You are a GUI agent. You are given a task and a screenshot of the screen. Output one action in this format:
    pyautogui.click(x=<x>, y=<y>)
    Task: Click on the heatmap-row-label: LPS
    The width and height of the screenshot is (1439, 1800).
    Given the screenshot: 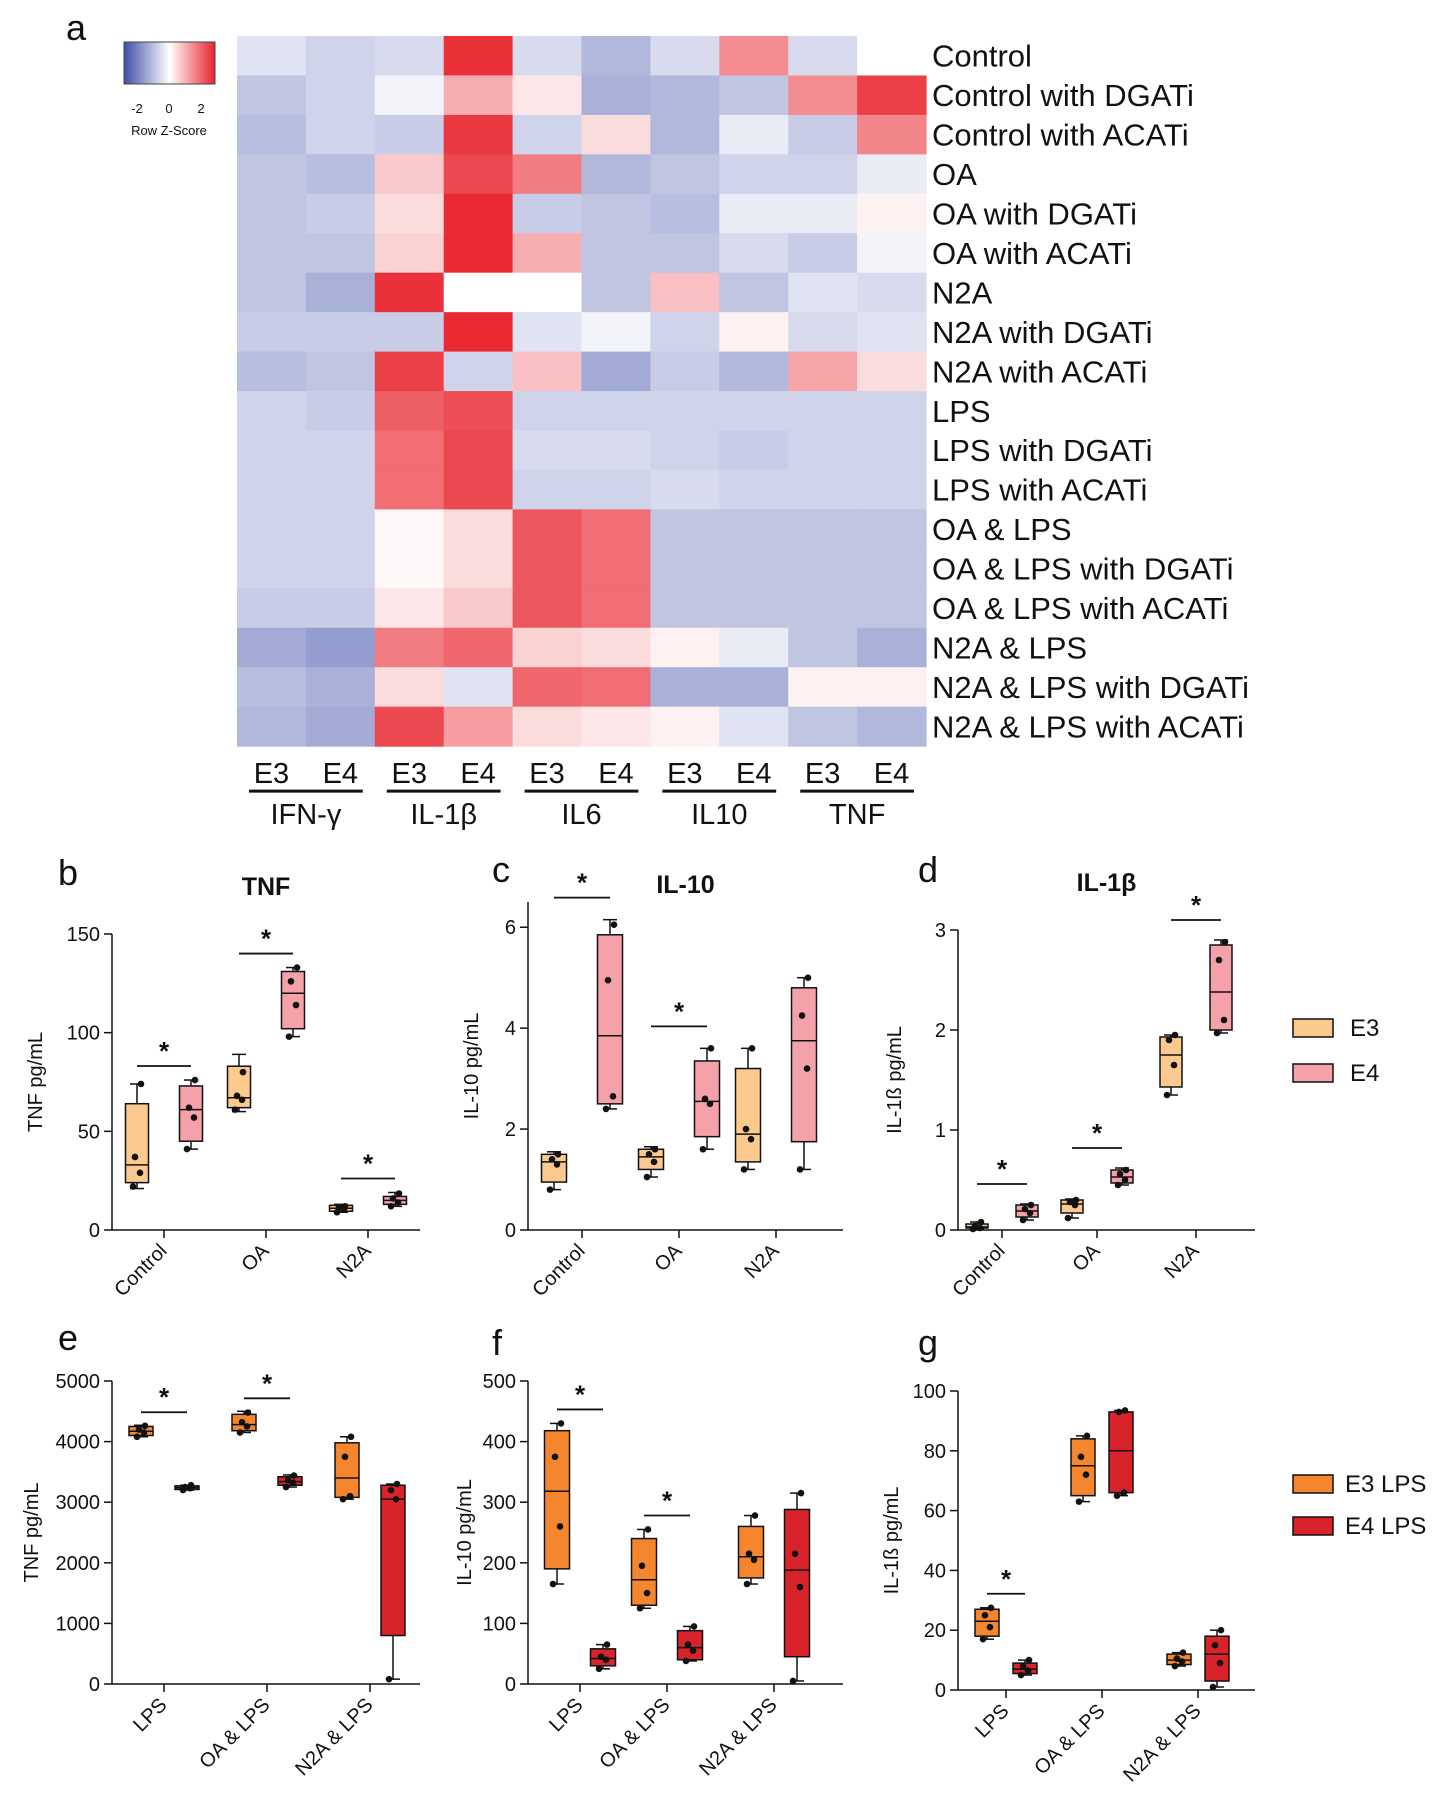 What is the action you would take?
    pyautogui.click(x=961, y=411)
    